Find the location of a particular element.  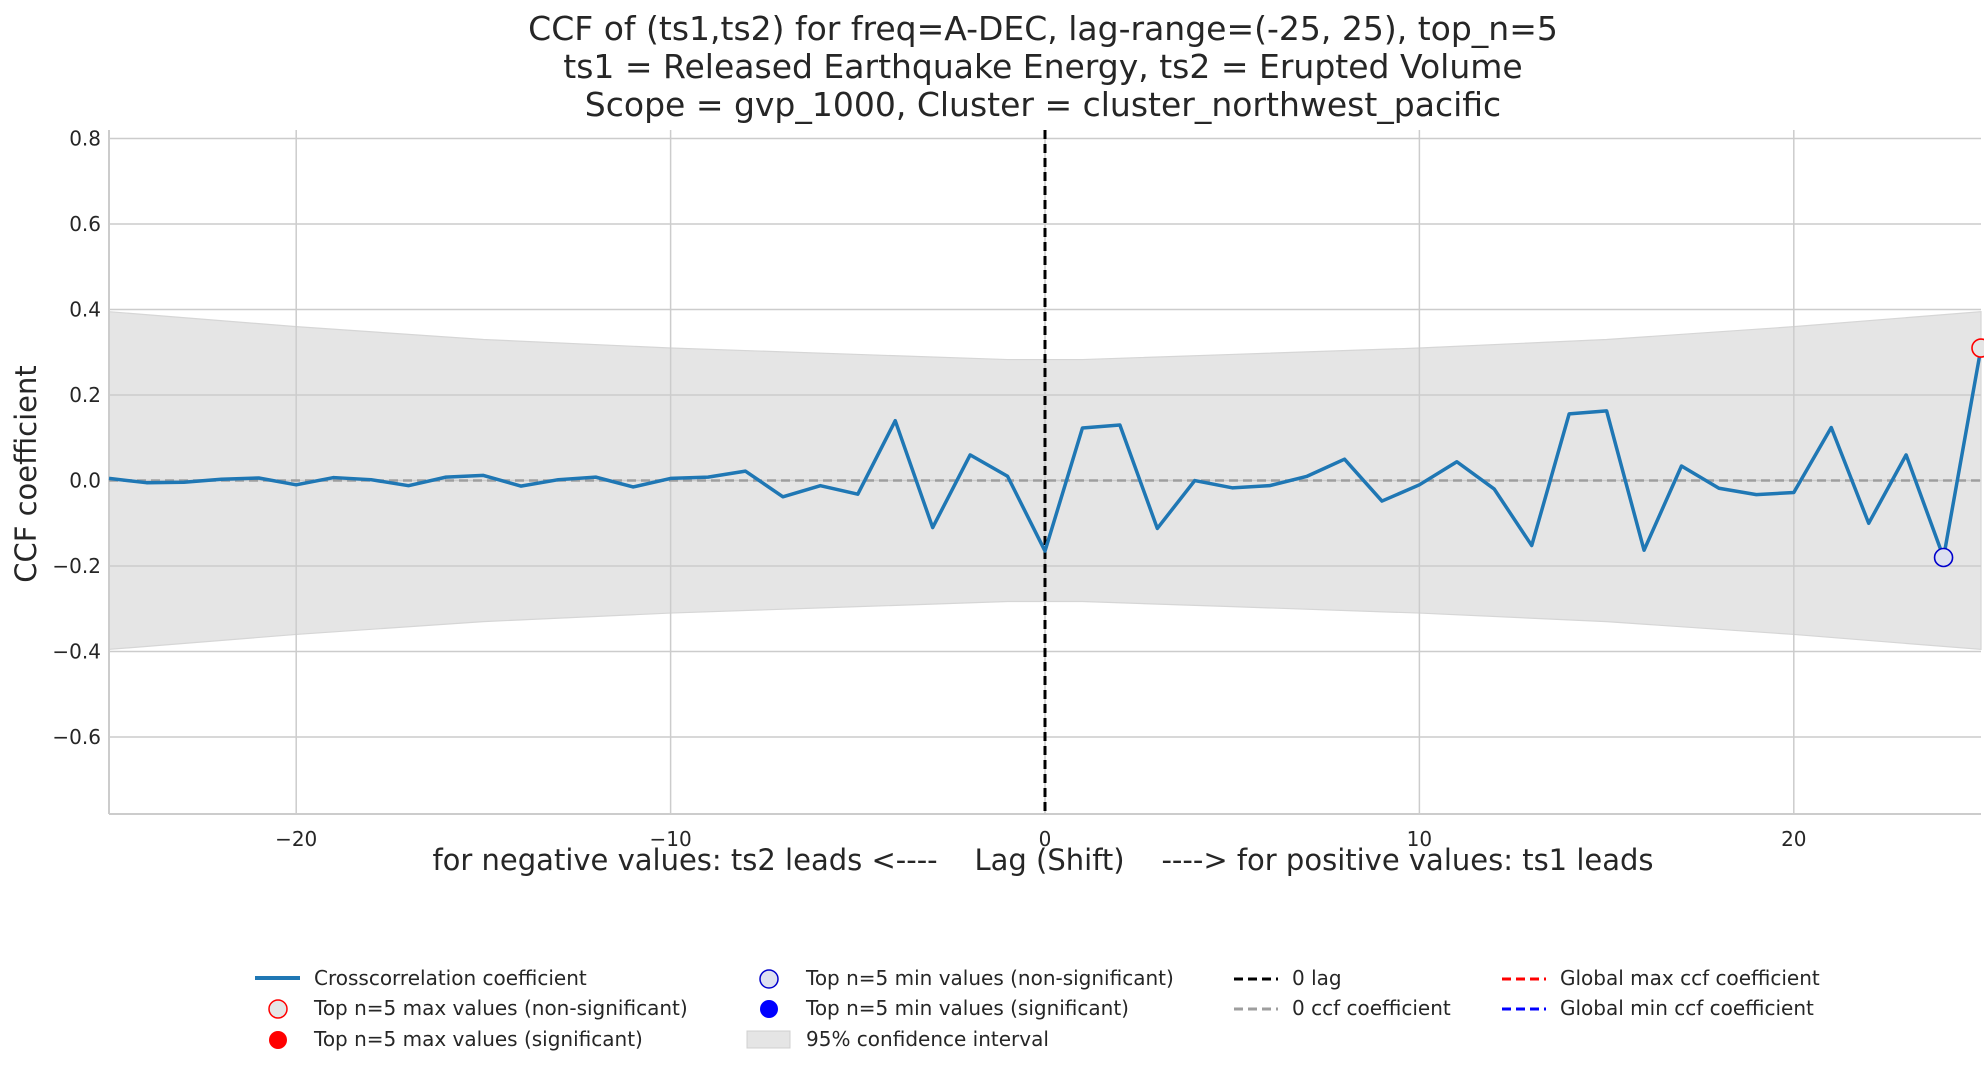

y-tick-label: 0.2 is located at coordinates (85, 395).